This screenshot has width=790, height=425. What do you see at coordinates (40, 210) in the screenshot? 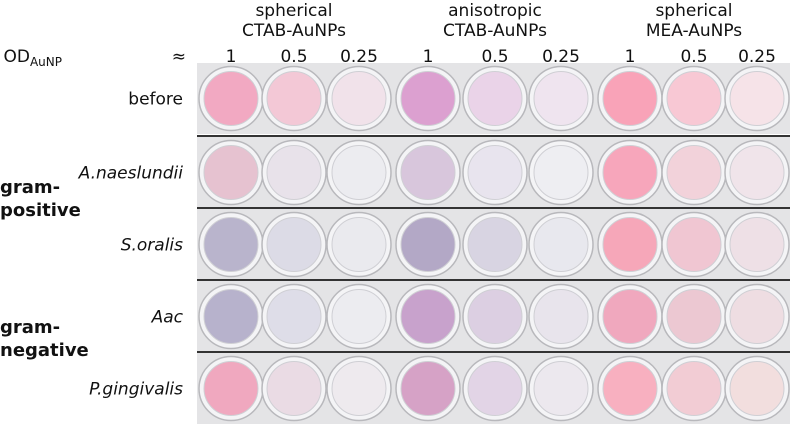
I see `gram-label: positive` at bounding box center [40, 210].